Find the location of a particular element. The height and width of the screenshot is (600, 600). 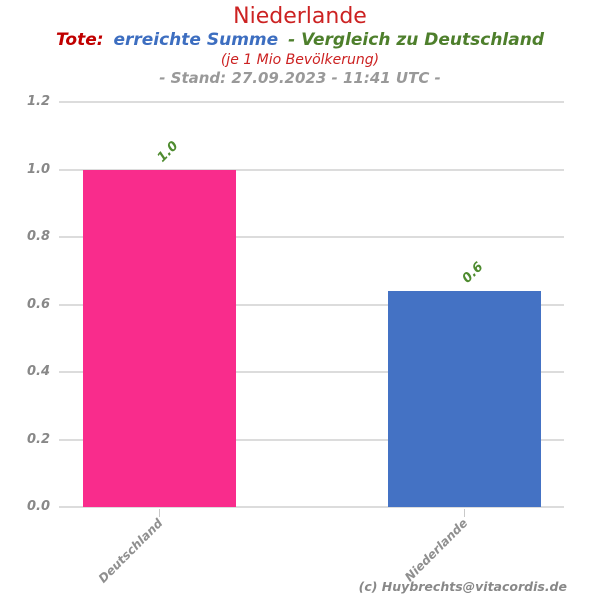

chart-unit-line: (je 1 Mio Bevölkerung) is located at coordinates (300, 60).